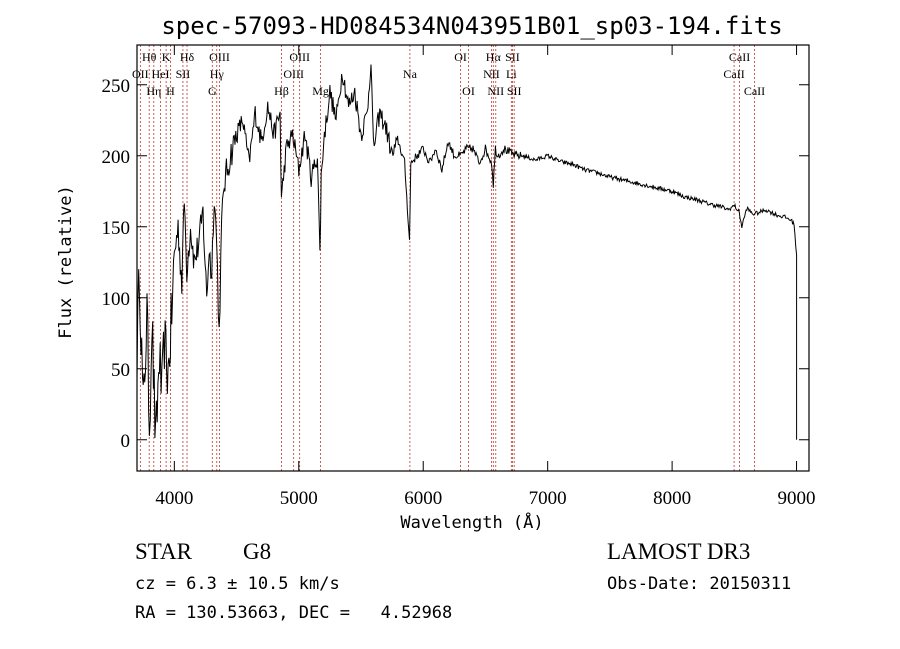  I want to click on line-marker-label: OII, so click(140, 74).